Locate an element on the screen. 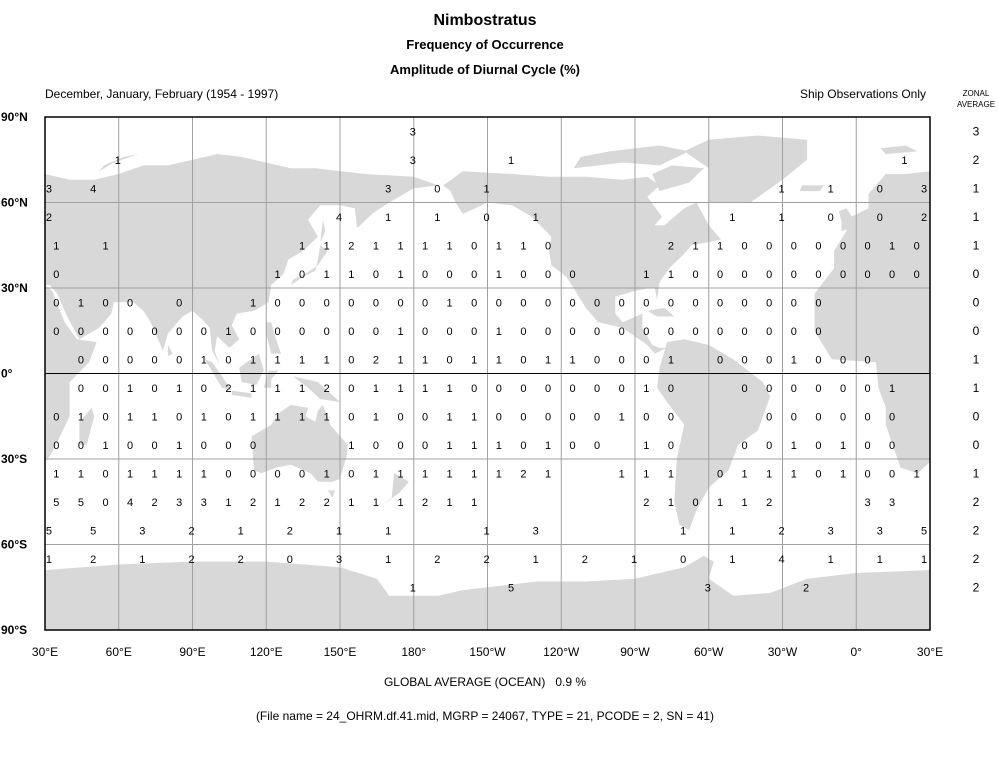  land-cuba is located at coordinates (661, 312).